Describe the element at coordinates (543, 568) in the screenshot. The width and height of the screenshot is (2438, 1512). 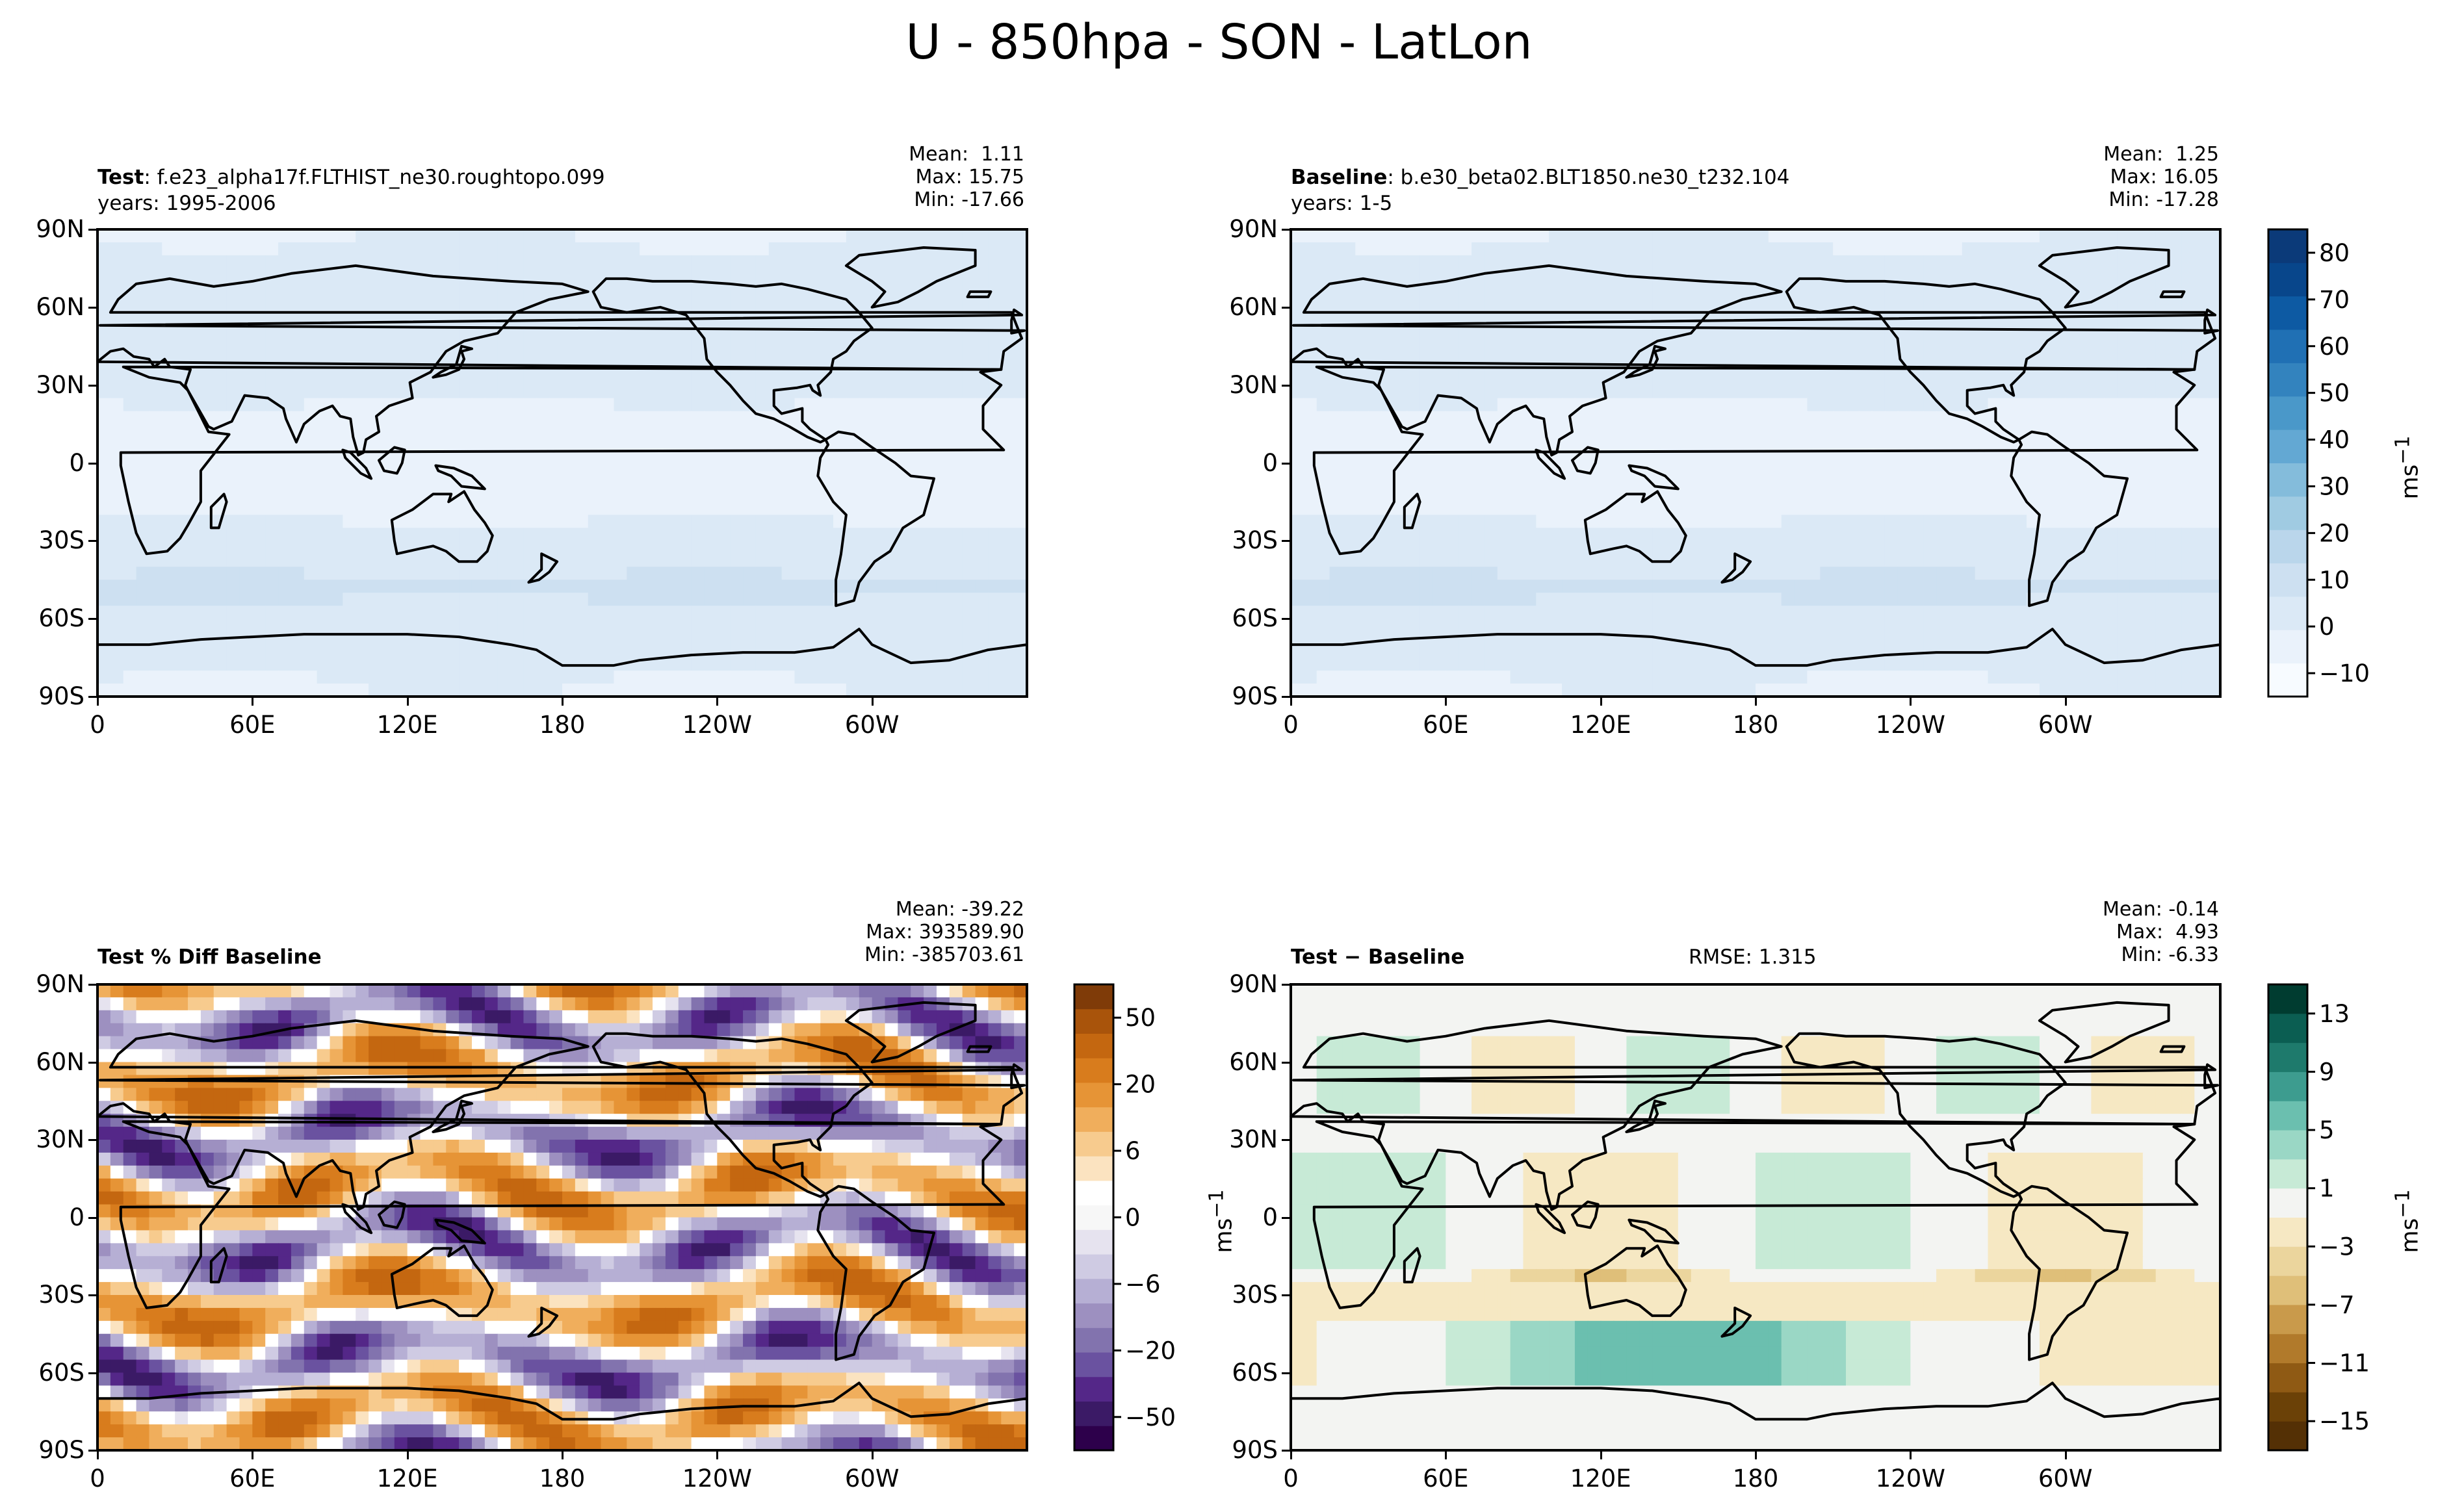
I see `coastline-nz` at that location.